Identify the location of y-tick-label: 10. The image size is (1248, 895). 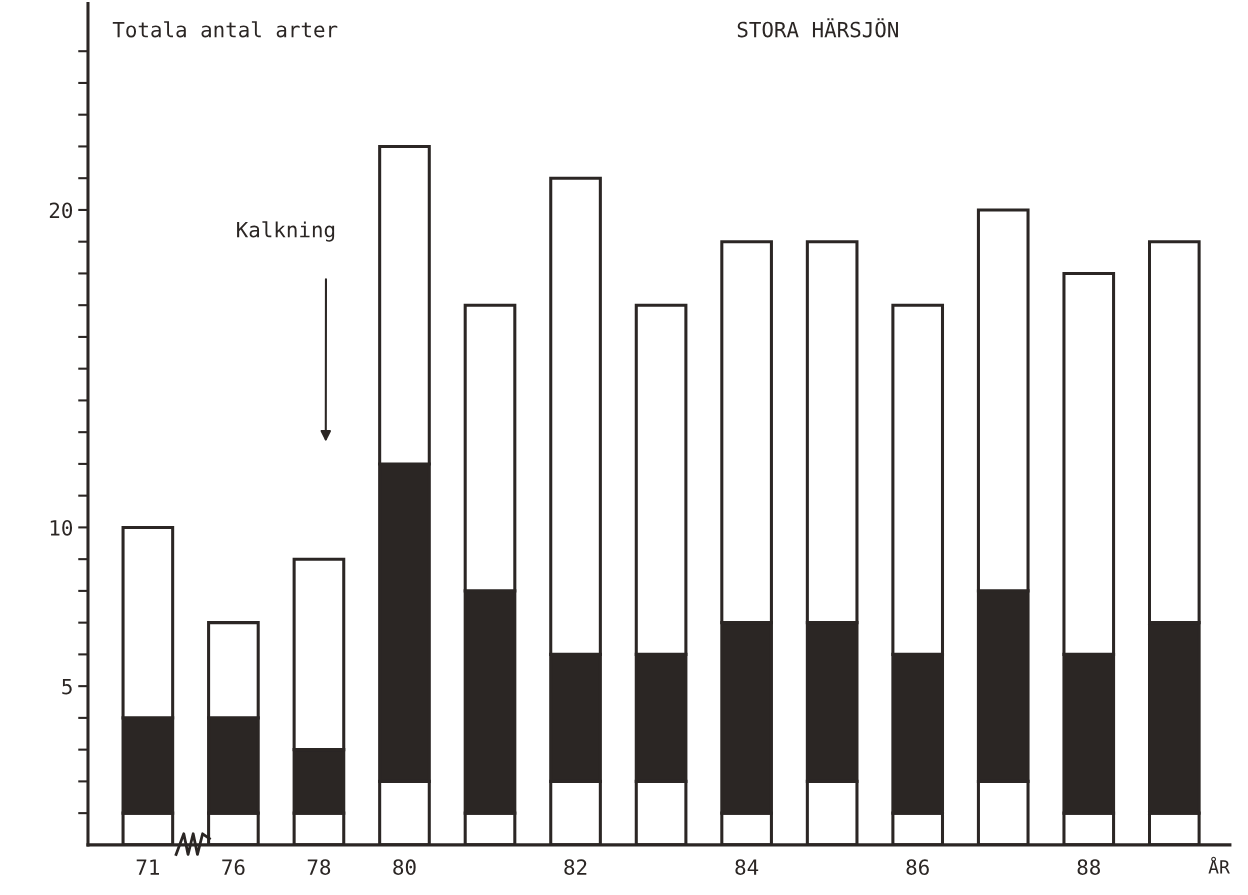
(61, 527).